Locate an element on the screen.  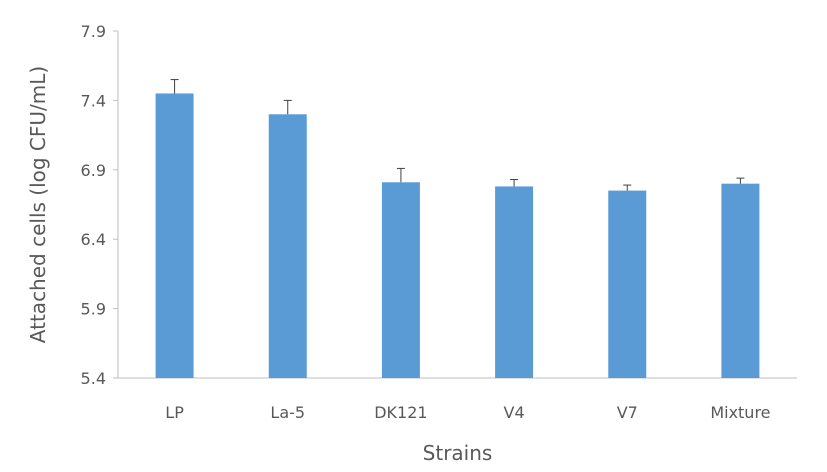
y-tick-label: 5.9 is located at coordinates (93, 309).